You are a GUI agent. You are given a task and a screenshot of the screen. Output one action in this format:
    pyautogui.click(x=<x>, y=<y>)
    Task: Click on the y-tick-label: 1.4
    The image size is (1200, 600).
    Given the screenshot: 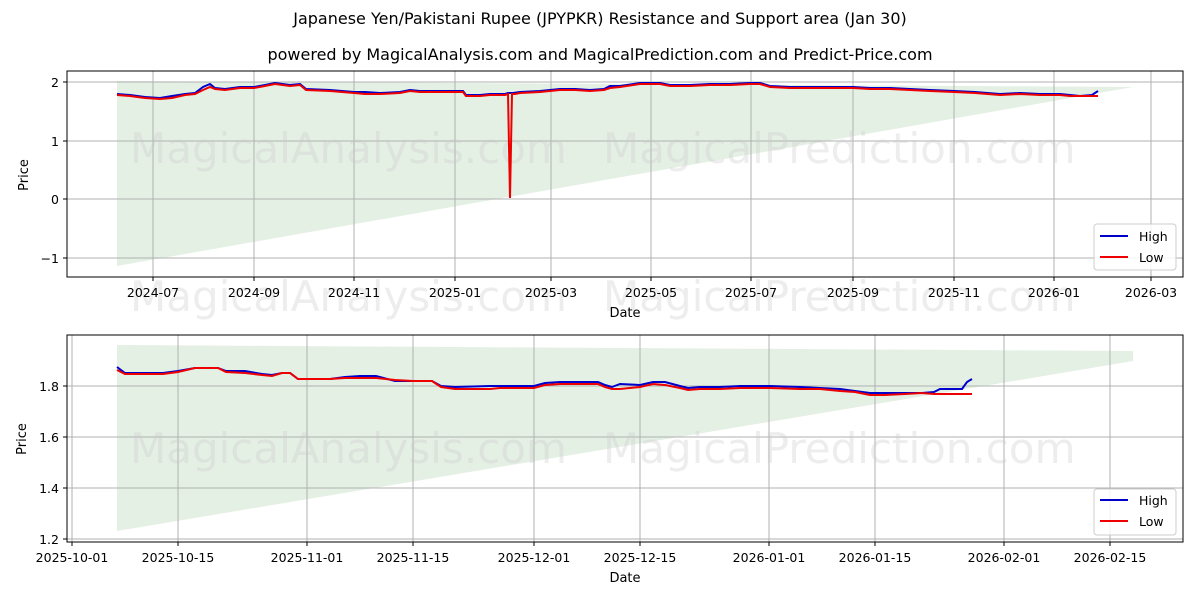 What is the action you would take?
    pyautogui.click(x=49, y=488)
    